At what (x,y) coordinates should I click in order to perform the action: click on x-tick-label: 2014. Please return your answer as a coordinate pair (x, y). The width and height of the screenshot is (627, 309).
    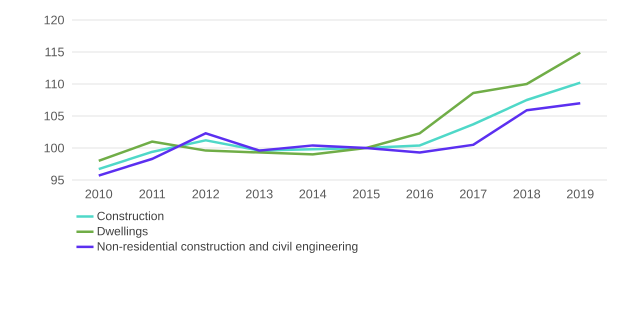
    Looking at the image, I should click on (312, 194).